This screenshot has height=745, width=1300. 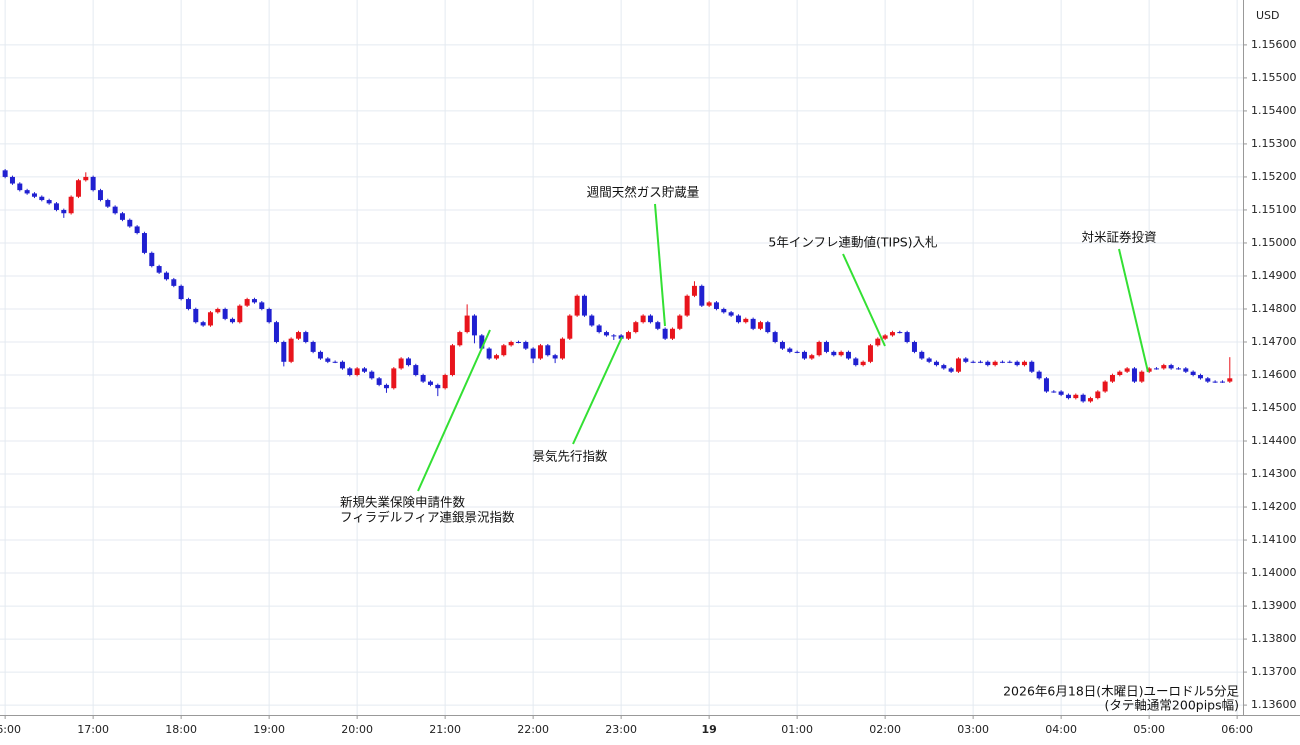 I want to click on y-tick-label: 1.15500, so click(x=1274, y=77).